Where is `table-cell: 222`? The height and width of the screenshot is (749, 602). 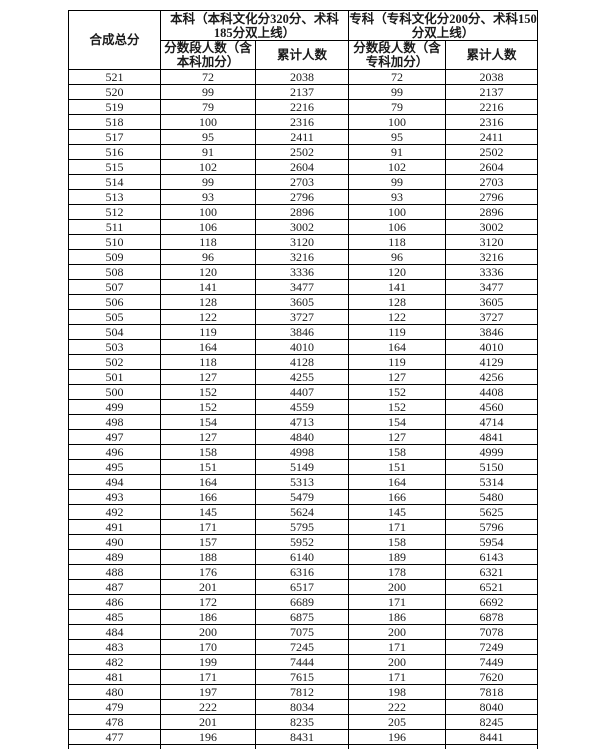 table-cell: 222 is located at coordinates (208, 707).